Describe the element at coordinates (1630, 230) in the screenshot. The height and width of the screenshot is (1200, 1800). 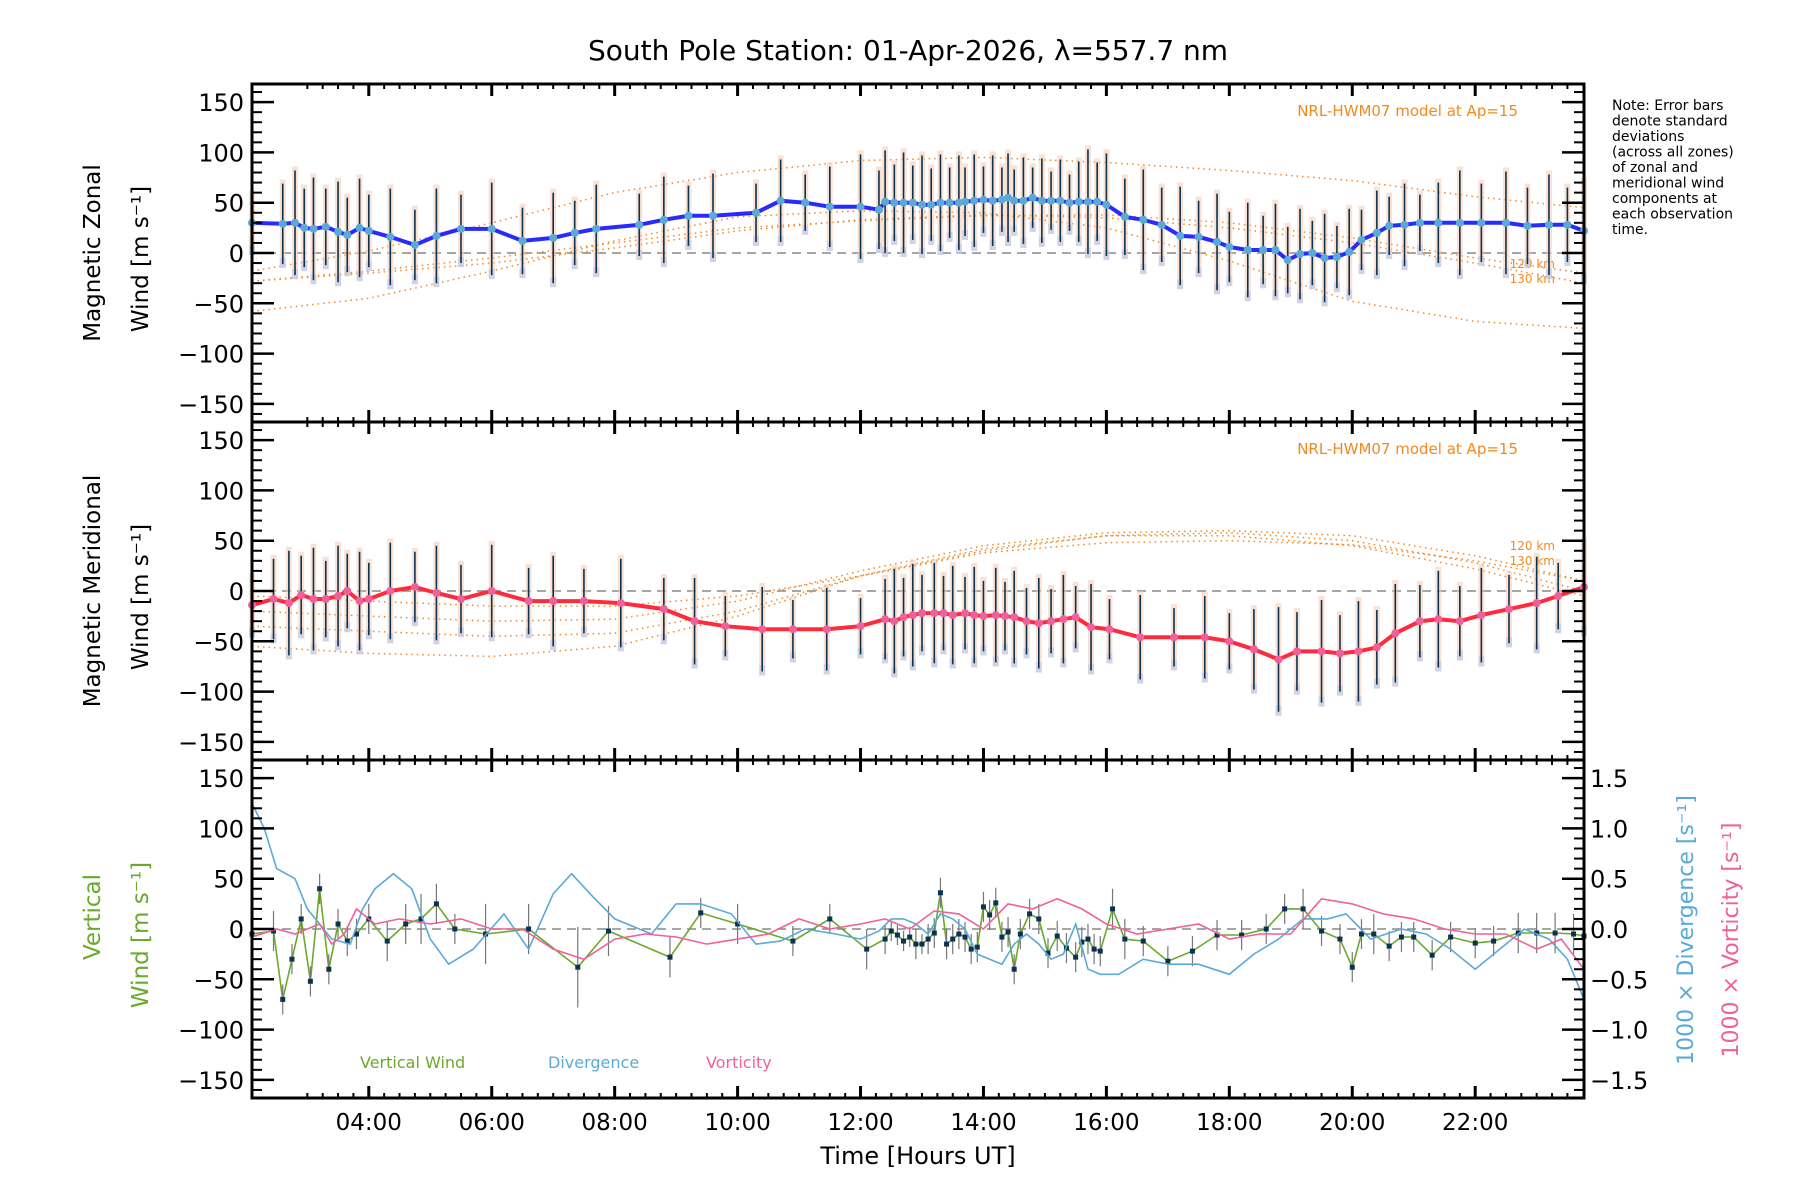
I see `note-line: time.` at that location.